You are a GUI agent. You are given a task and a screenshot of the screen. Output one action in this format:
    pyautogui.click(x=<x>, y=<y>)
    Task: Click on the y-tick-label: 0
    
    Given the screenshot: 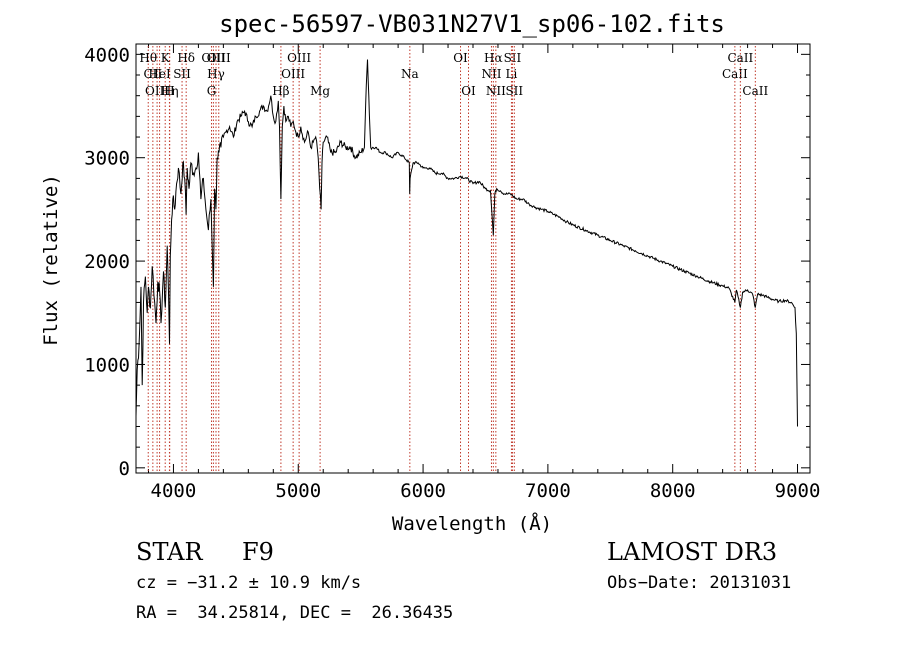 What is the action you would take?
    pyautogui.click(x=124, y=469)
    